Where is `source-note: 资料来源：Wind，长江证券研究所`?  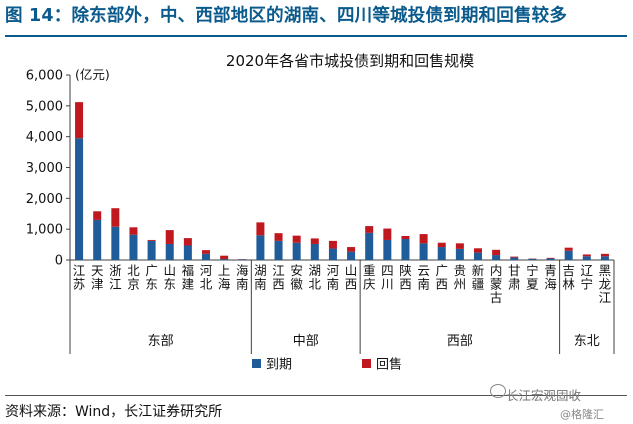
source-note: 资料来源：Wind，长江证券研究所 is located at coordinates (114, 412).